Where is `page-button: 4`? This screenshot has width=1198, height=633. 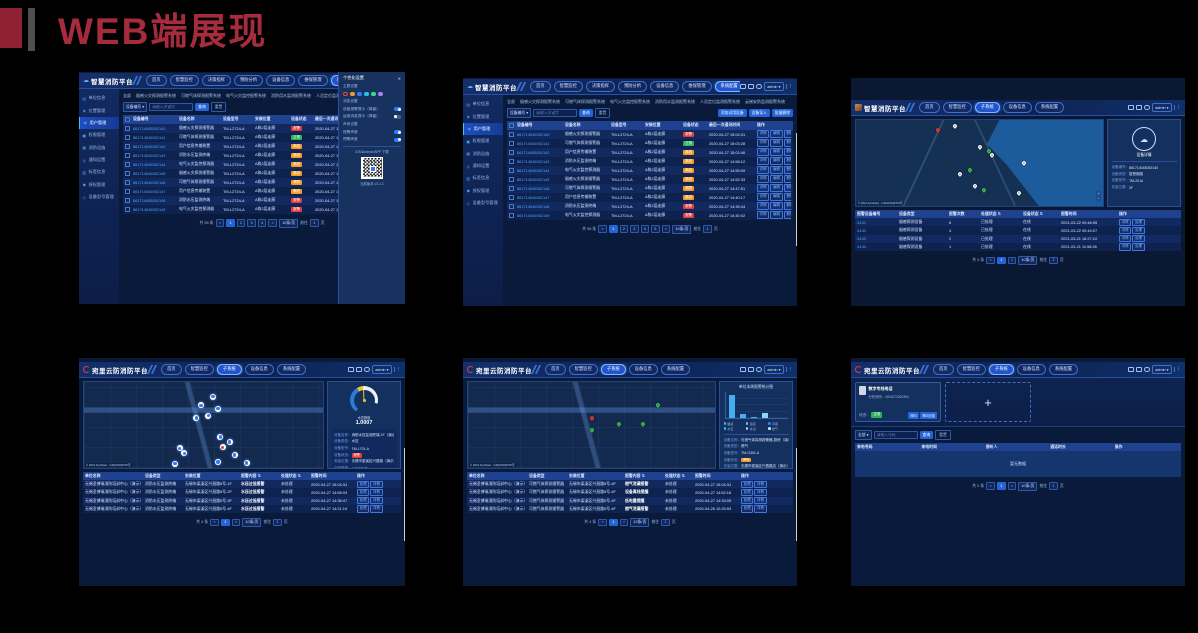
page-button: 4 is located at coordinates (645, 229).